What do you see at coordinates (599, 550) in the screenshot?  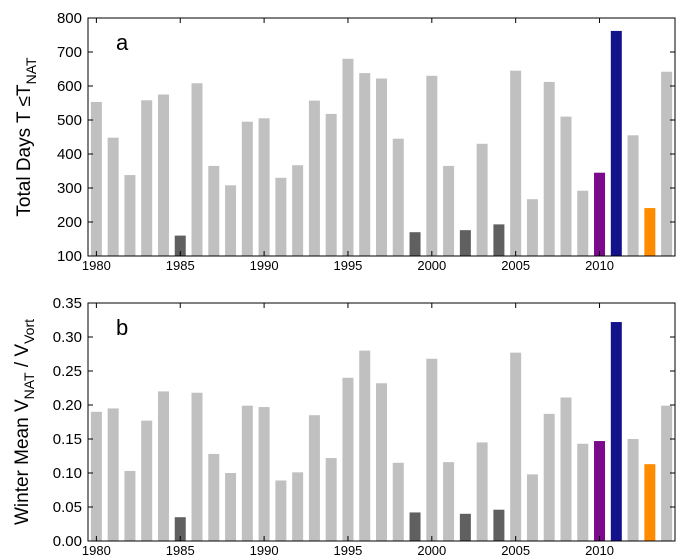 I see `x-tick-label: 2010` at bounding box center [599, 550].